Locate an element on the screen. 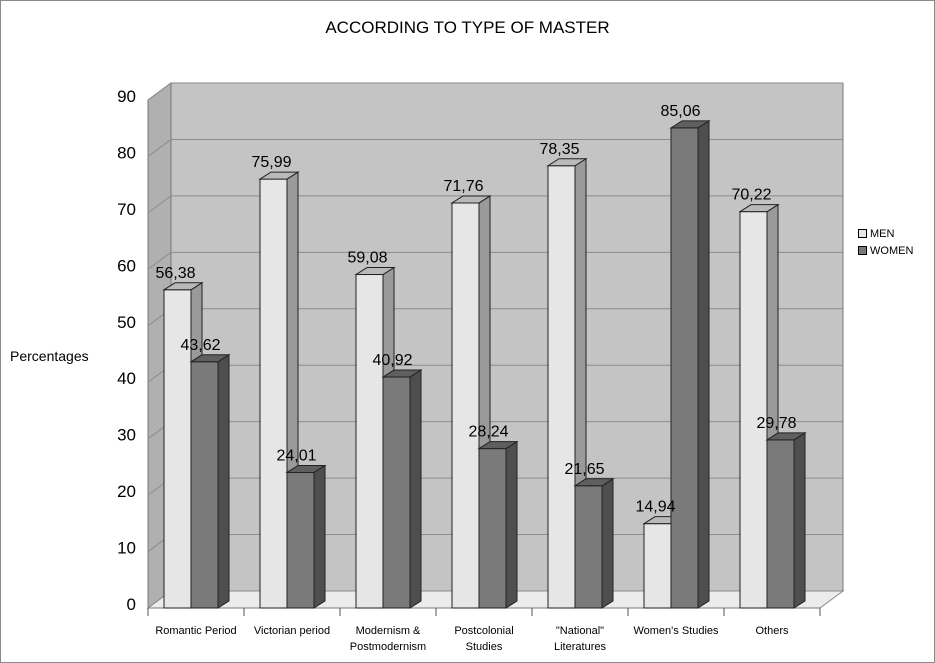  x-tick-label: Studies is located at coordinates (484, 647).